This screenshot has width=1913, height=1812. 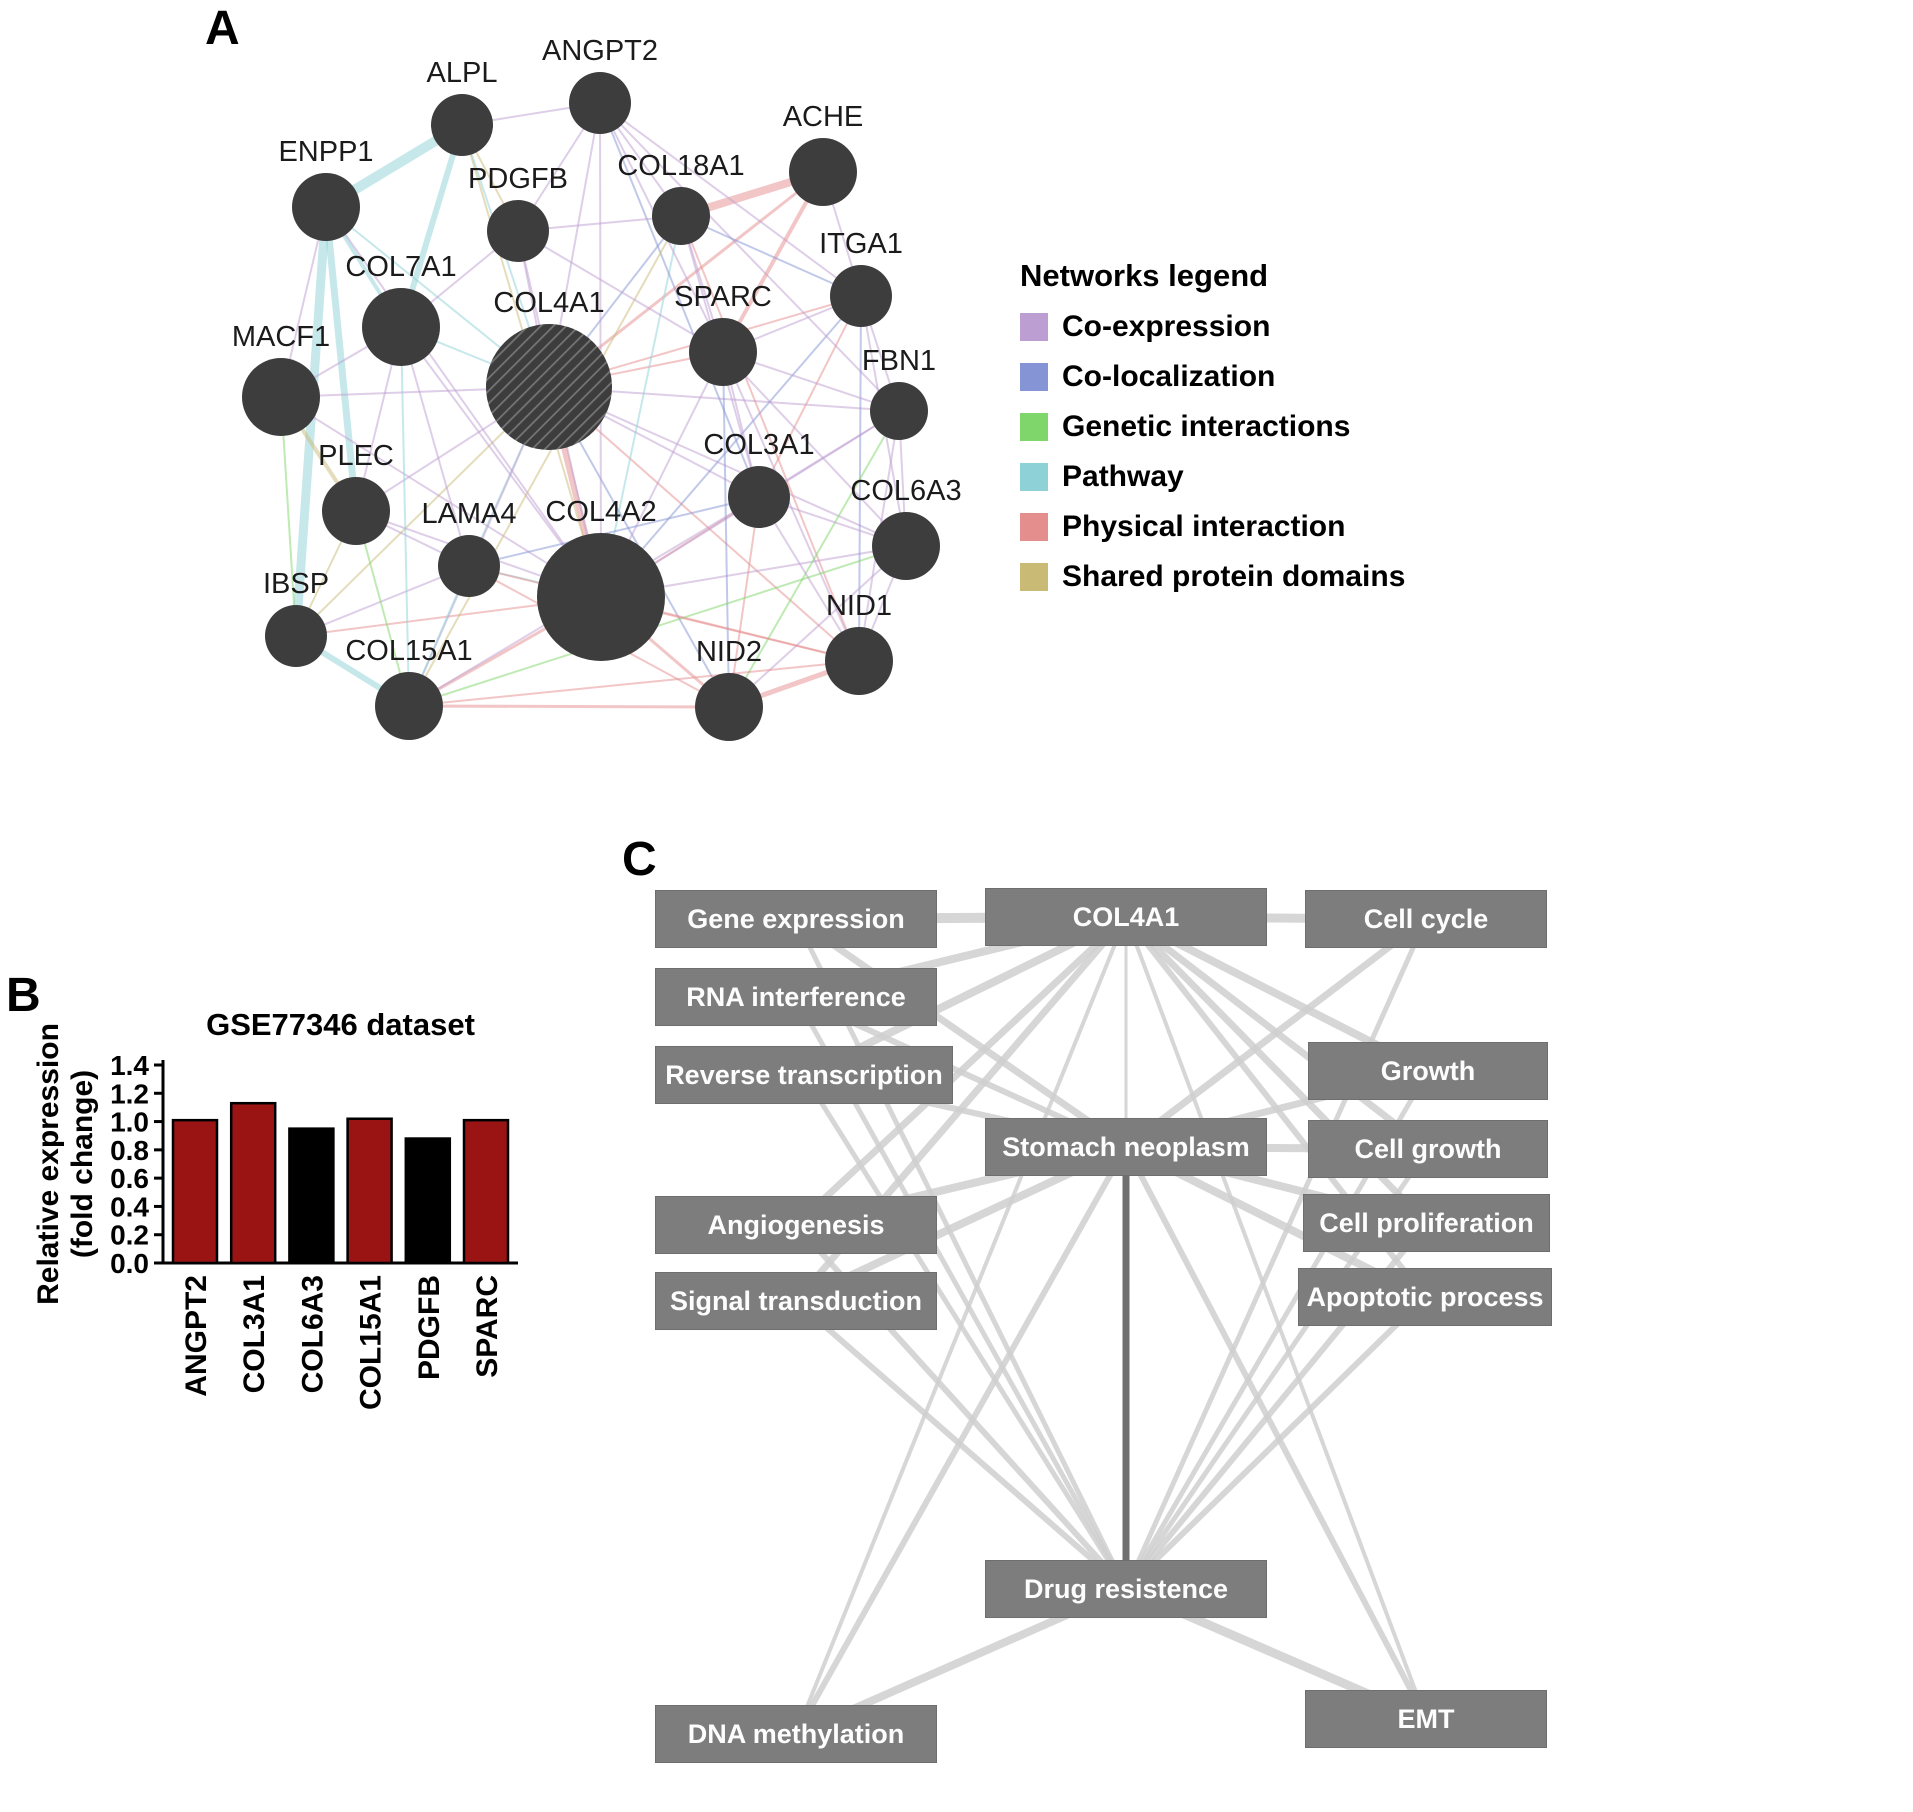 What do you see at coordinates (600, 51) in the screenshot?
I see `gene-node-label-ANGPT2: ANGPT2` at bounding box center [600, 51].